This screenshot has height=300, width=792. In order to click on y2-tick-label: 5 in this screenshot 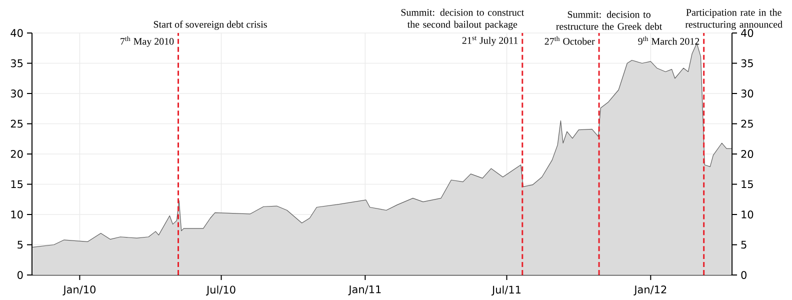, I will do `click(20, 244)`.